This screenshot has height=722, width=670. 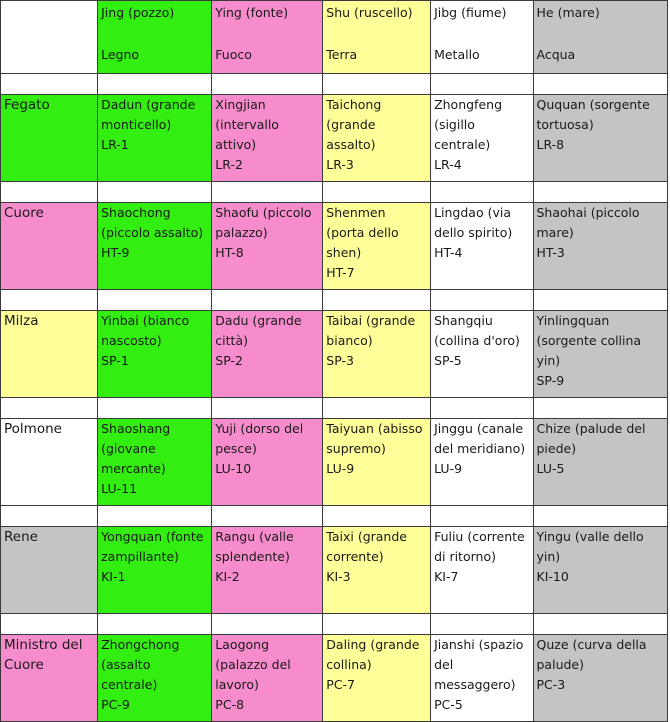 I want to click on organ-label: Rene, so click(x=49, y=570).